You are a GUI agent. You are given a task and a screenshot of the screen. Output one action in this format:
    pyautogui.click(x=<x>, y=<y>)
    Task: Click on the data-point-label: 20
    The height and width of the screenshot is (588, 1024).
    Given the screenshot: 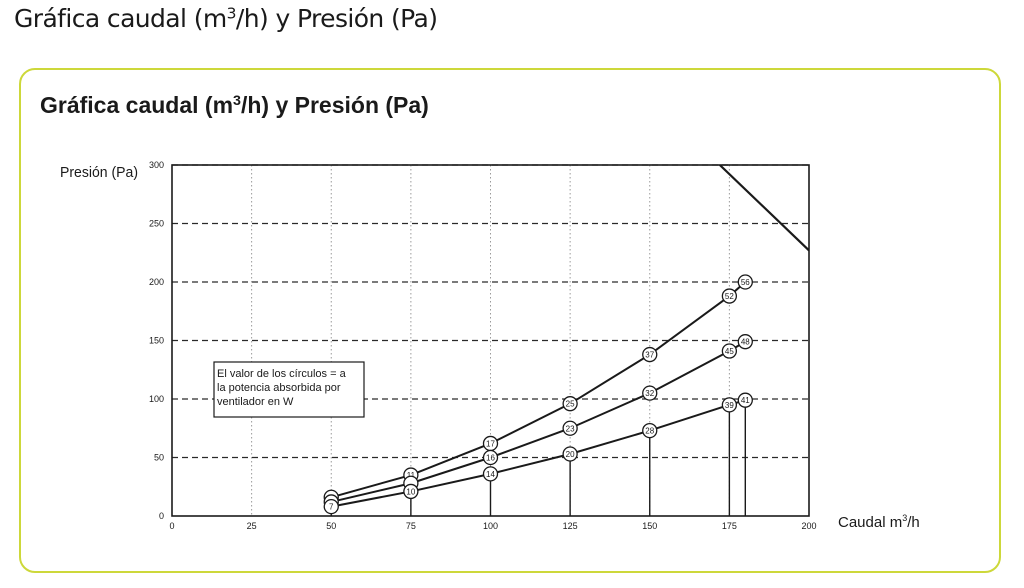 What is the action you would take?
    pyautogui.click(x=570, y=454)
    